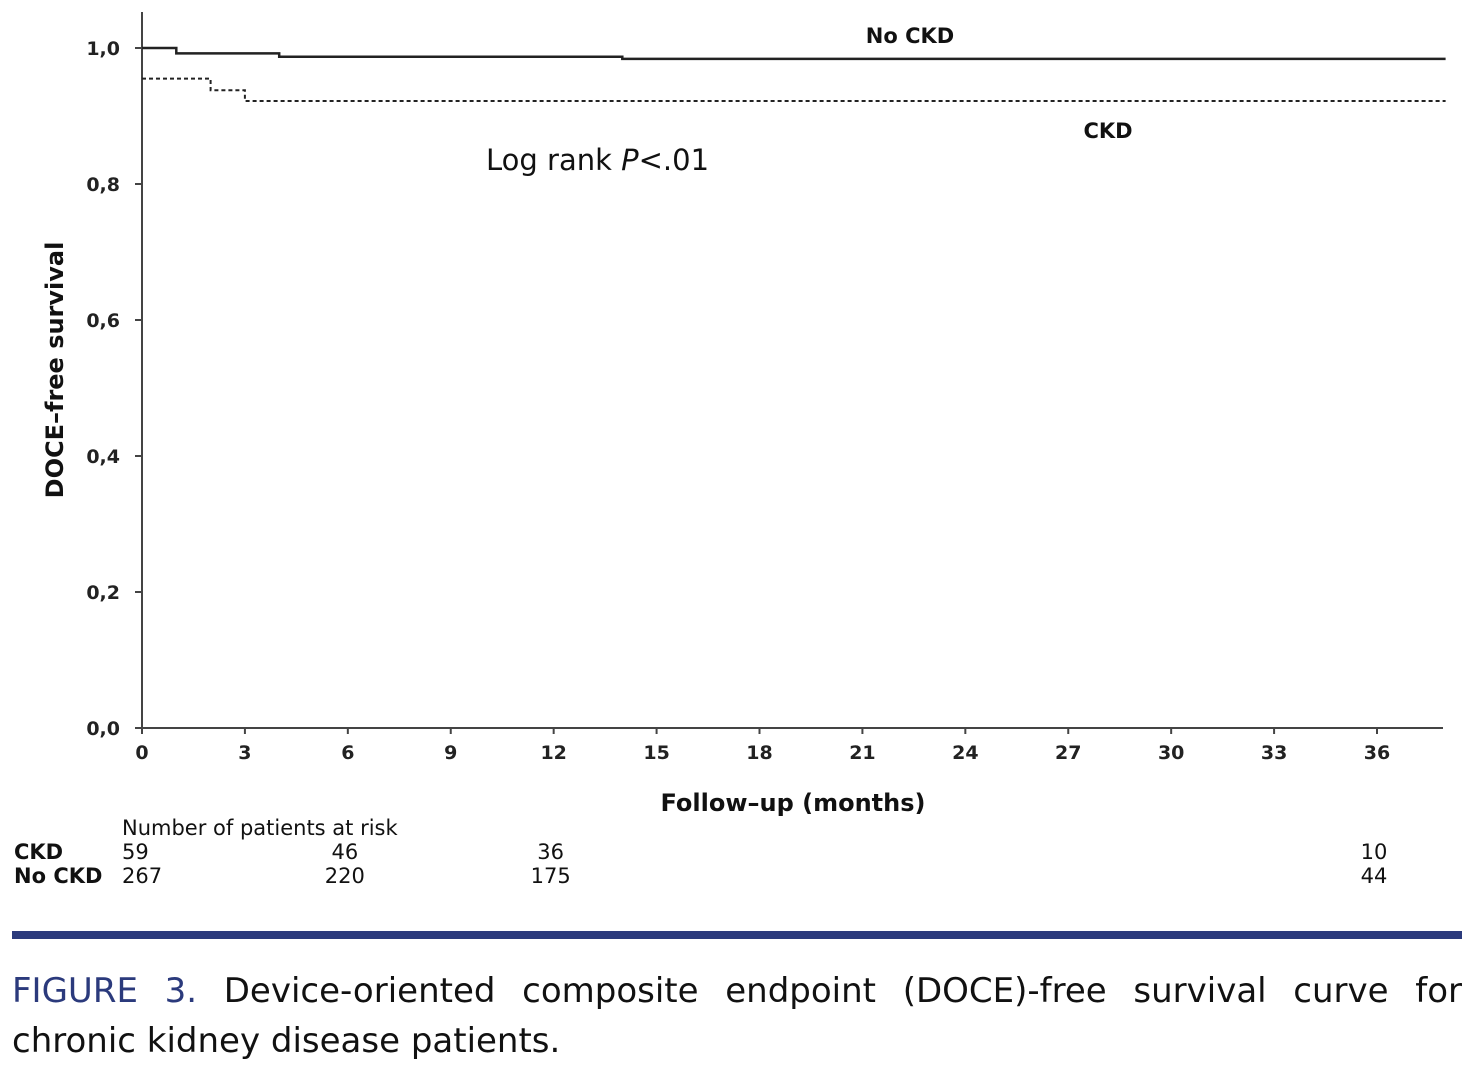  What do you see at coordinates (135, 852) in the screenshot?
I see `risk-value: 59` at bounding box center [135, 852].